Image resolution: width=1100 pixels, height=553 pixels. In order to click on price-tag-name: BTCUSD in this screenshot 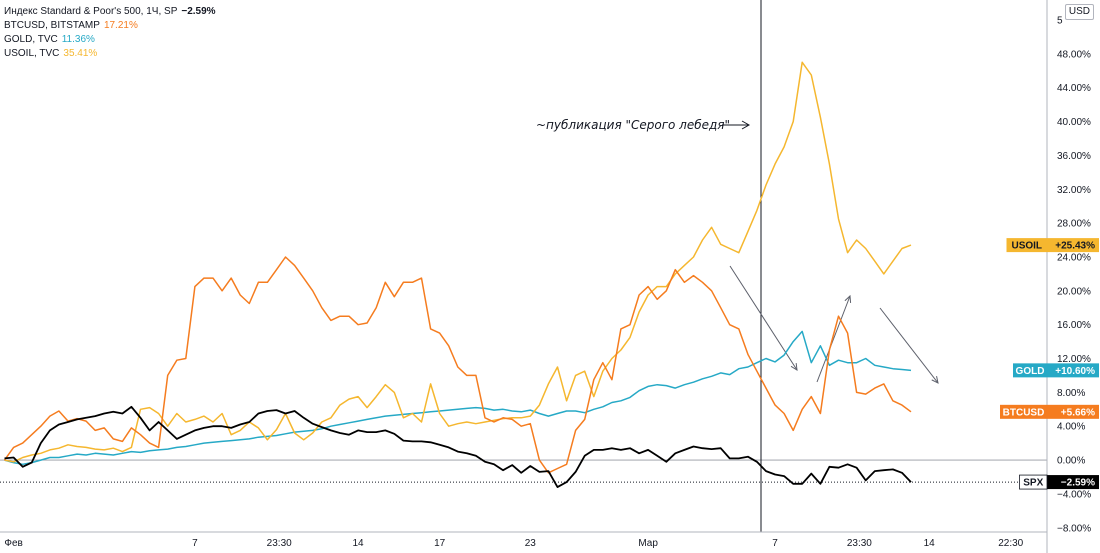, I will do `click(1024, 412)`.